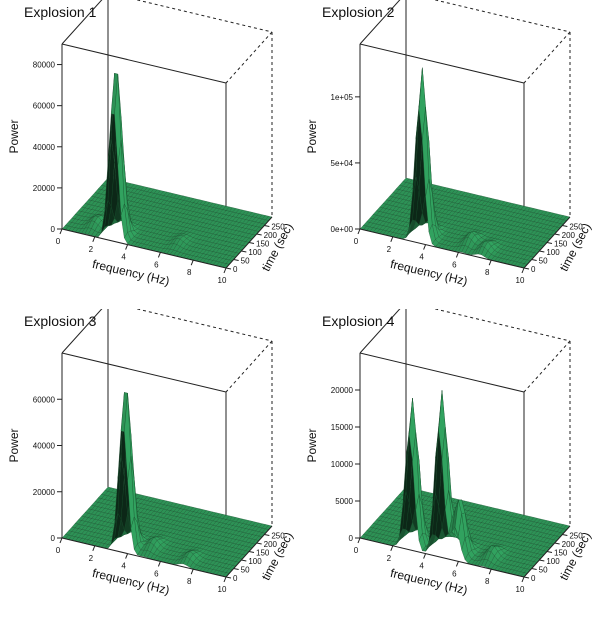 This screenshot has width=596, height=618. I want to click on z-tick-label: 0, so click(53, 538).